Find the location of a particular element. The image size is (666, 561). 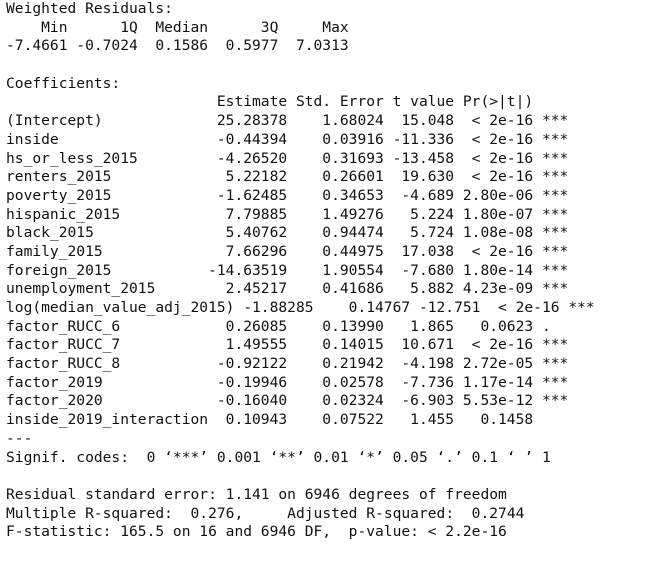

coefficients-heading: Coefficients: is located at coordinates (63, 83).